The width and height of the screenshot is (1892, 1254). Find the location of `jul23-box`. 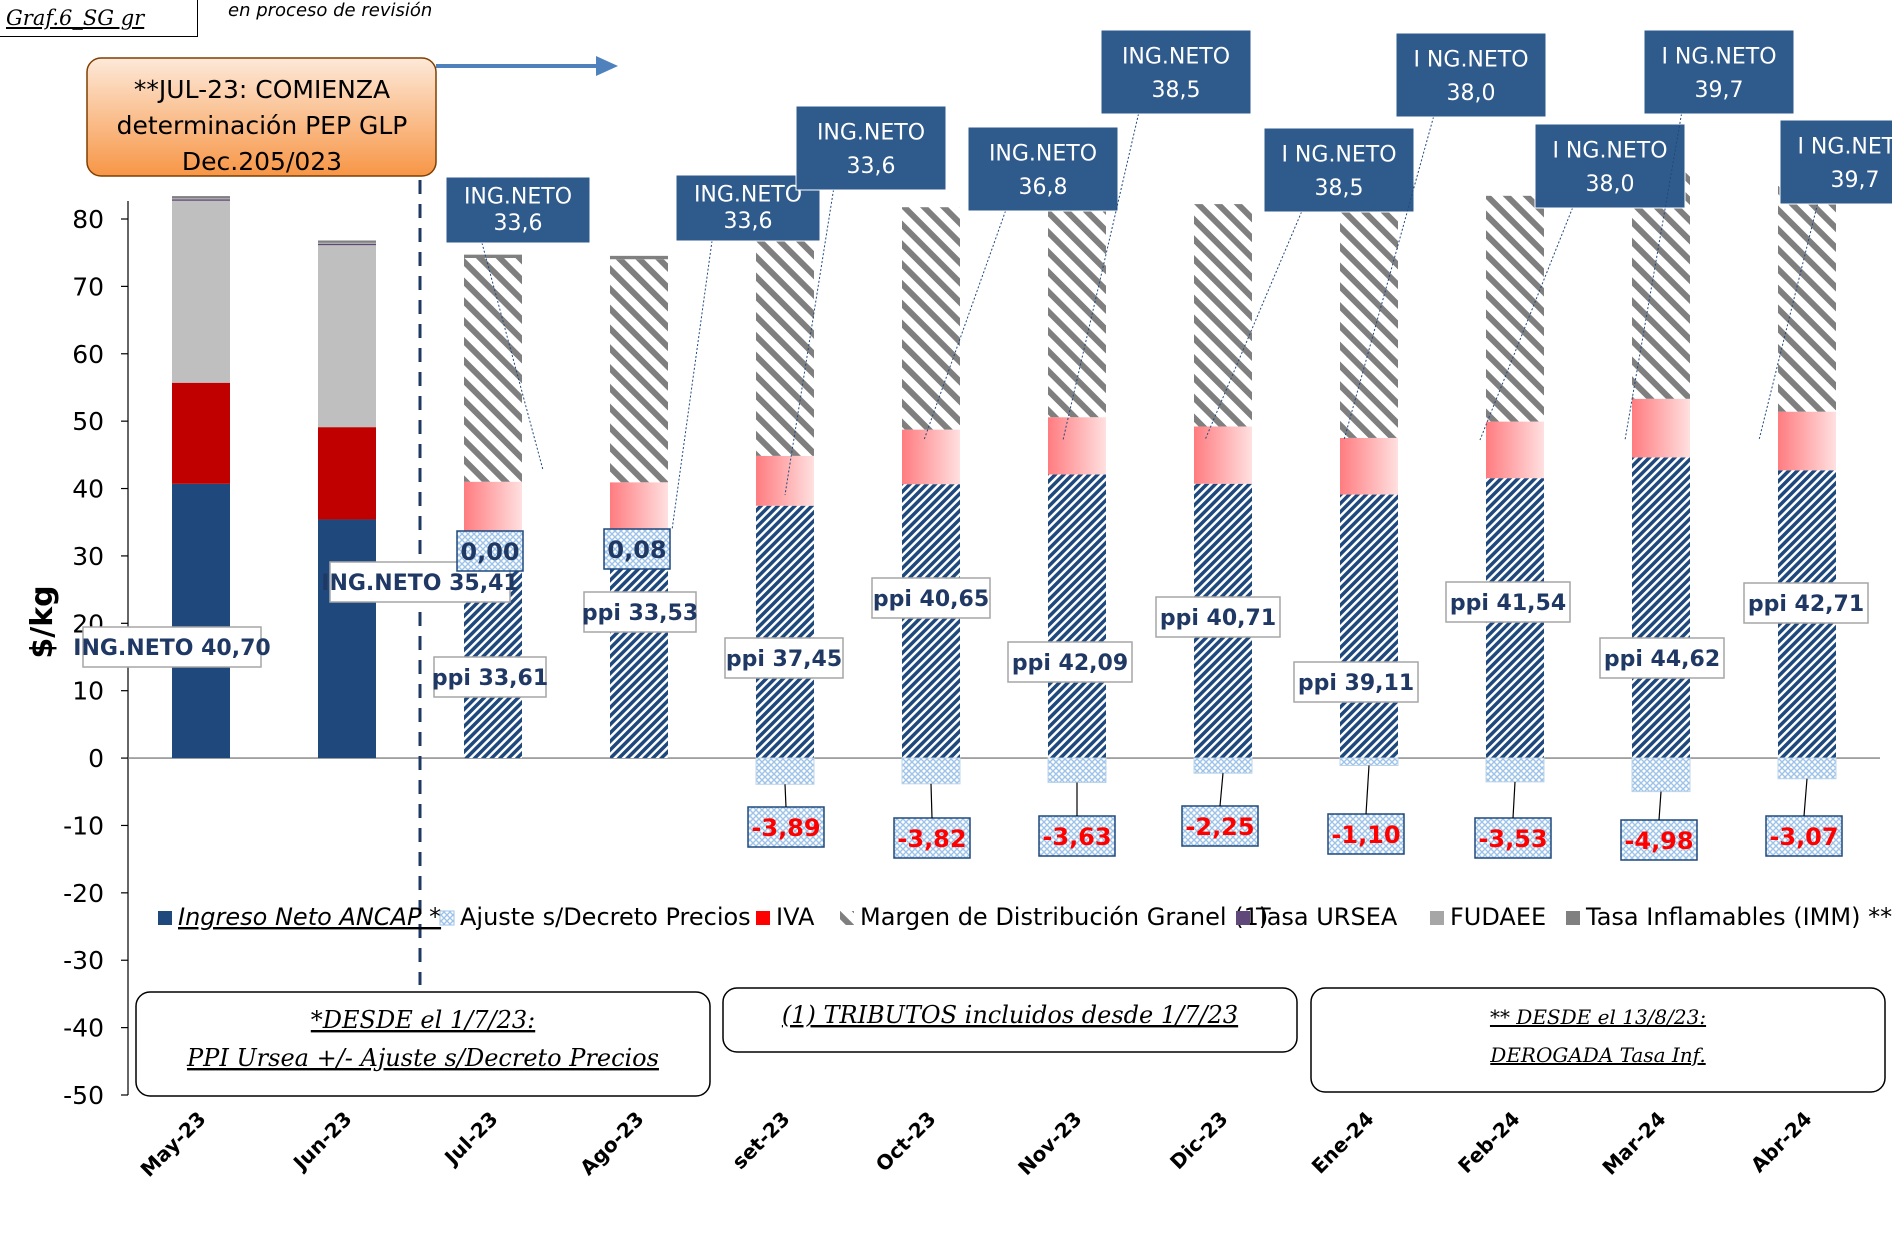

jul23-box is located at coordinates (261, 117).